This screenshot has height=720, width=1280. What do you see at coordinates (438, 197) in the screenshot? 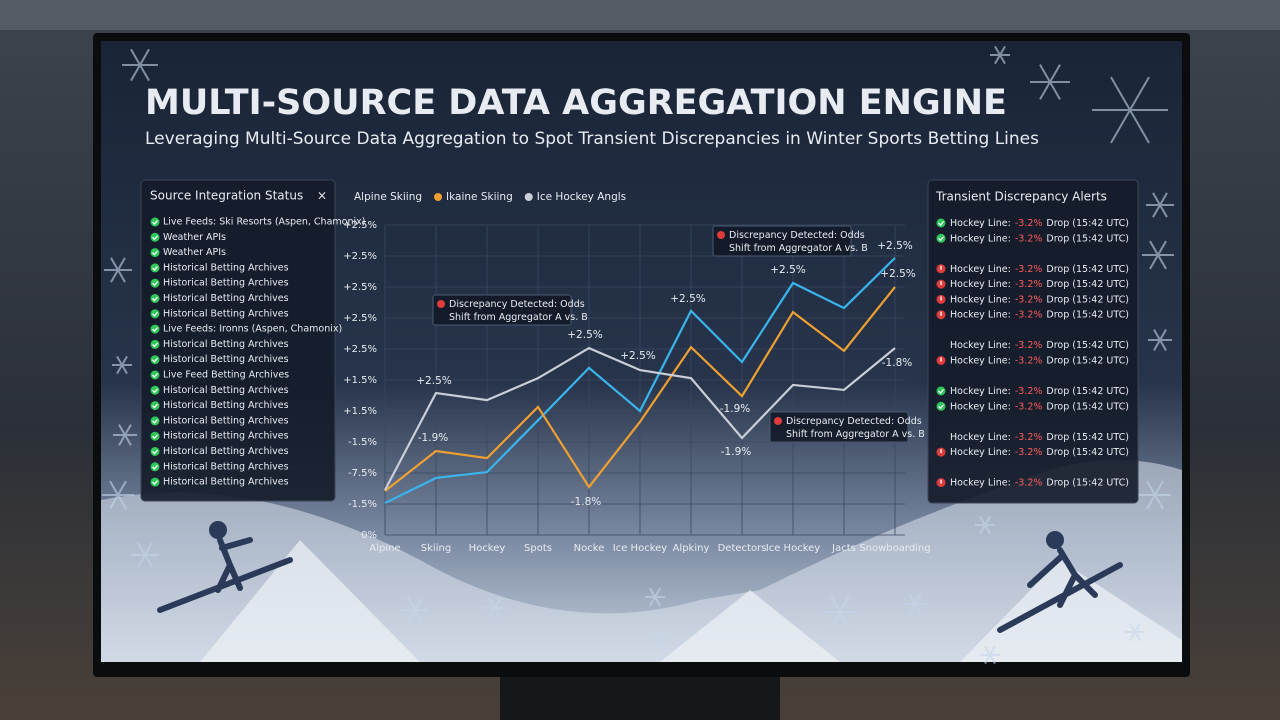
I see `legend-swatch` at bounding box center [438, 197].